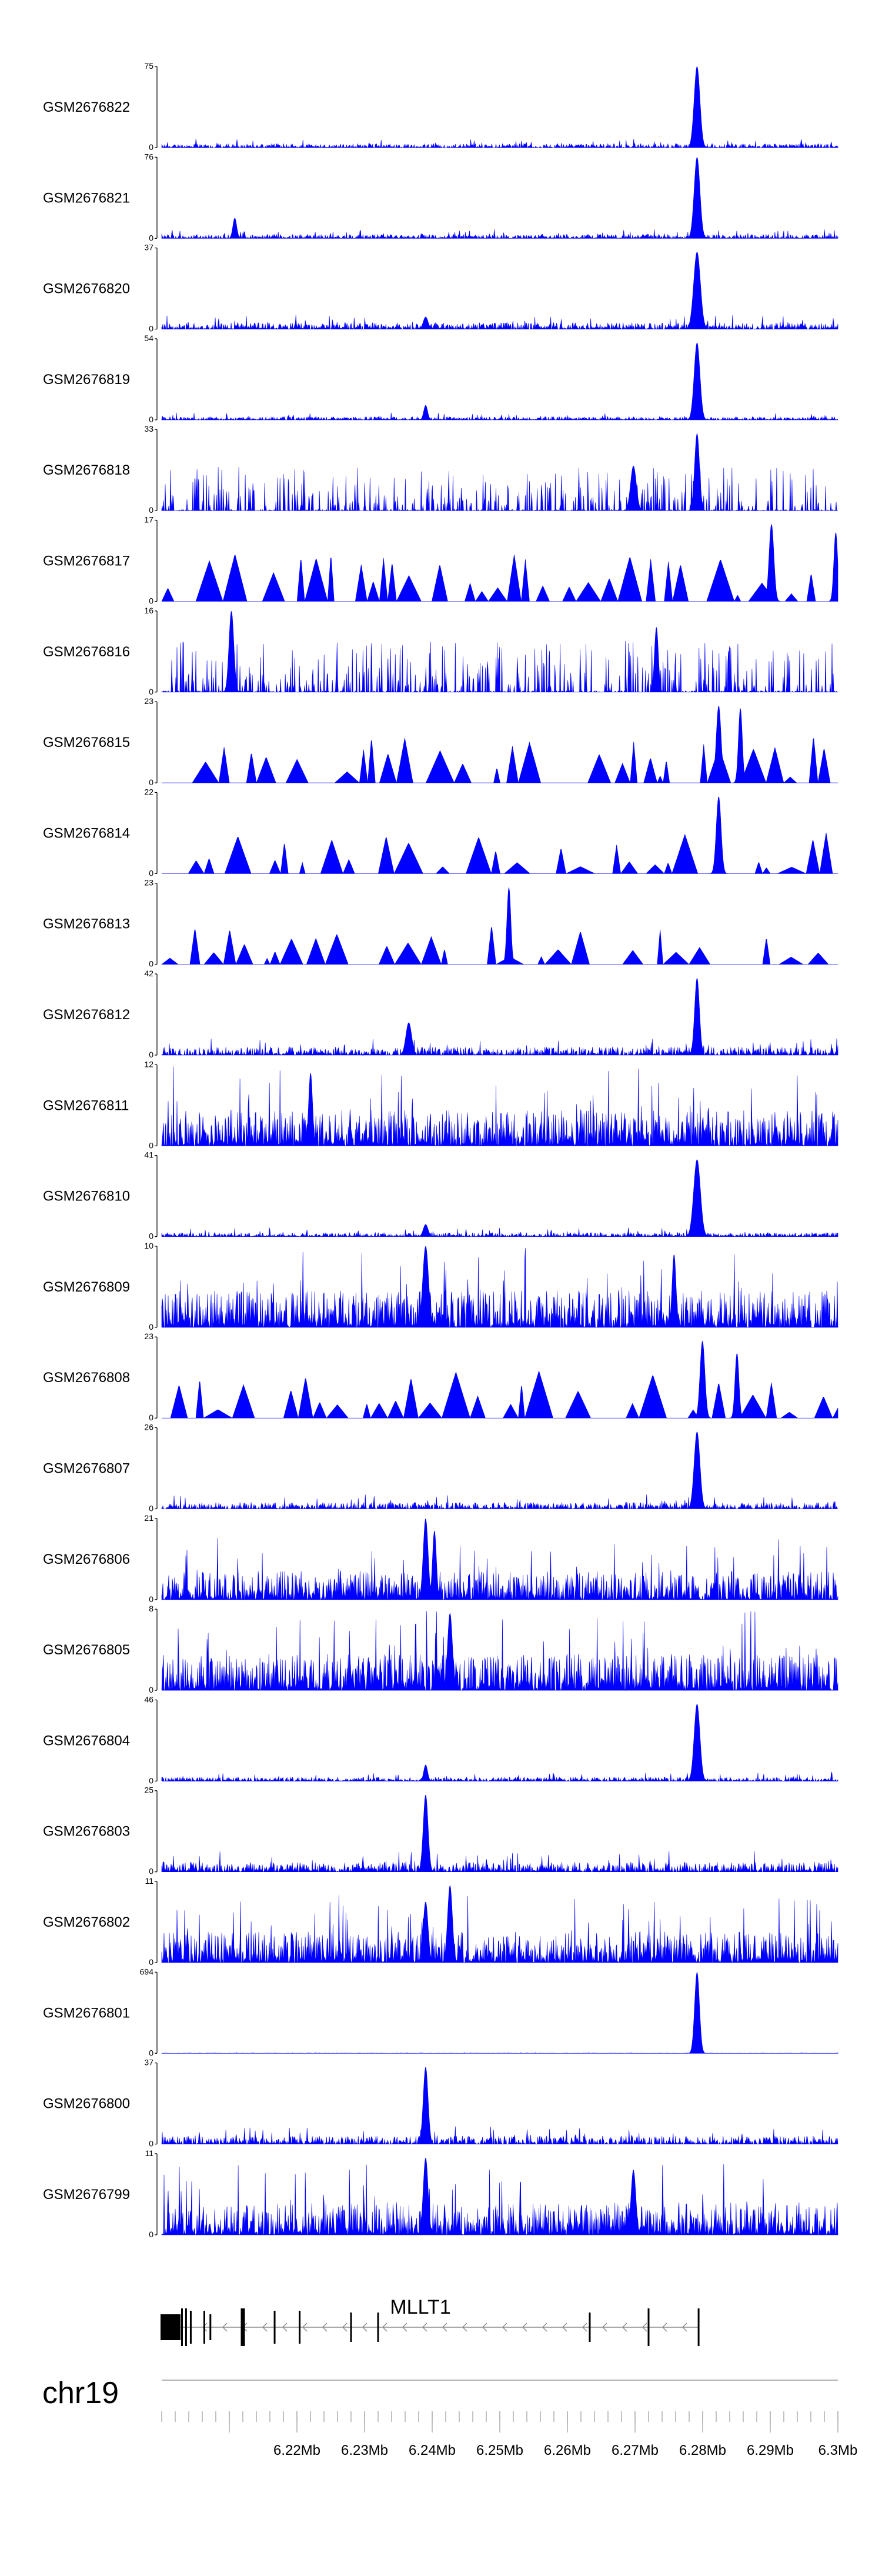 The image size is (882, 2576). Describe the element at coordinates (86, 1105) in the screenshot. I see `track-label: GSM2676811` at that location.